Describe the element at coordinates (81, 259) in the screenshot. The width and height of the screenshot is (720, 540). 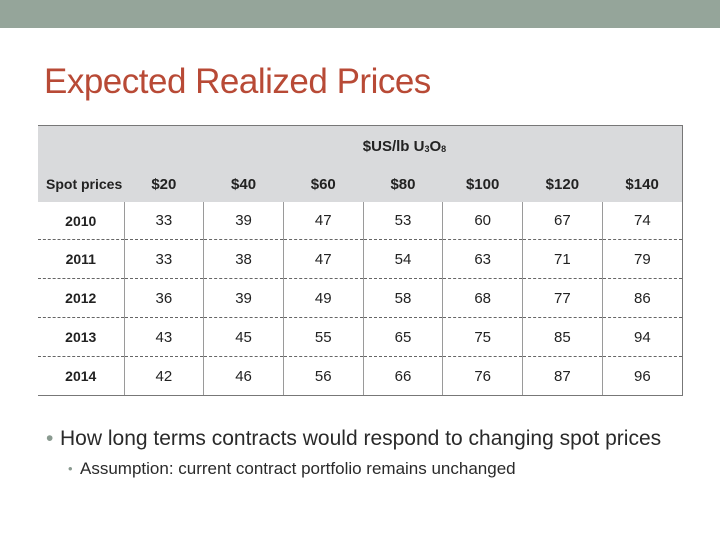
I see `row-year: 2011` at that location.